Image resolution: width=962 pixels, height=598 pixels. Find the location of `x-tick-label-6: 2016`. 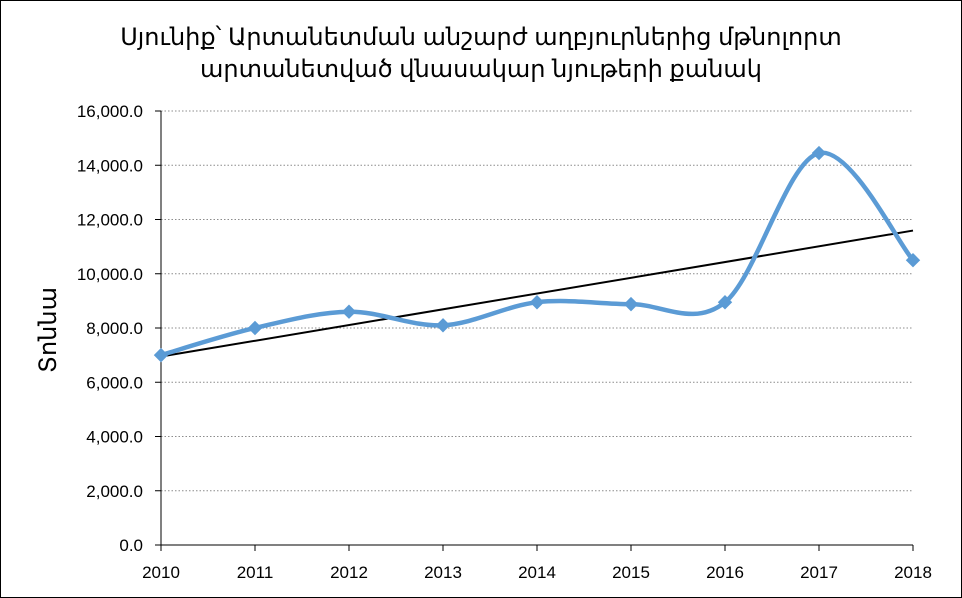

x-tick-label-6: 2016 is located at coordinates (725, 572).